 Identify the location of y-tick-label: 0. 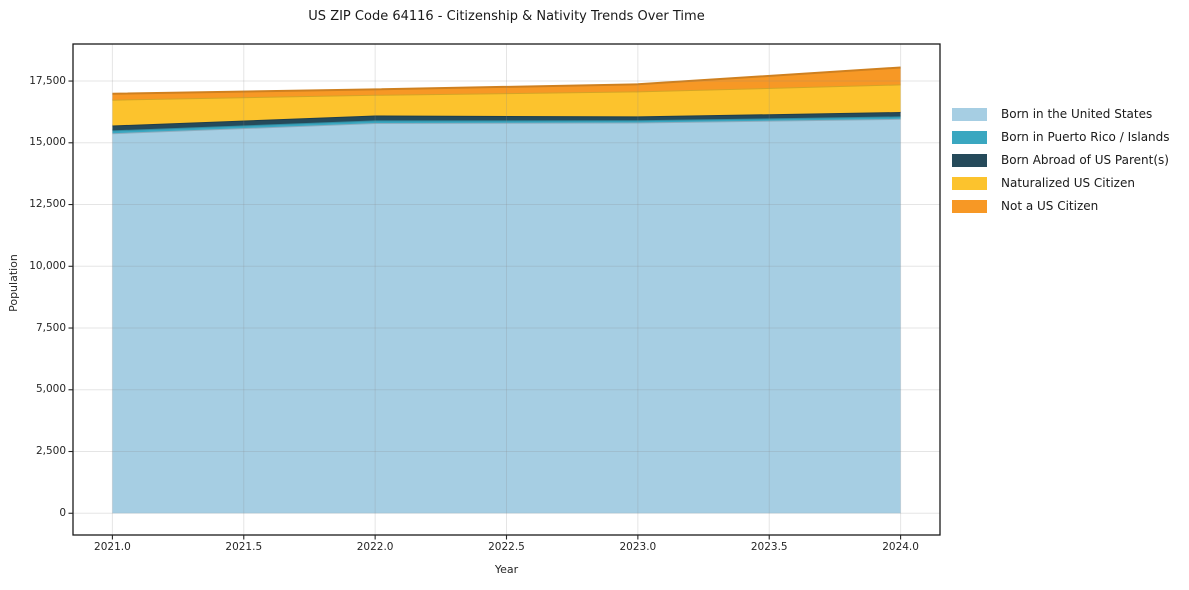
(62, 512).